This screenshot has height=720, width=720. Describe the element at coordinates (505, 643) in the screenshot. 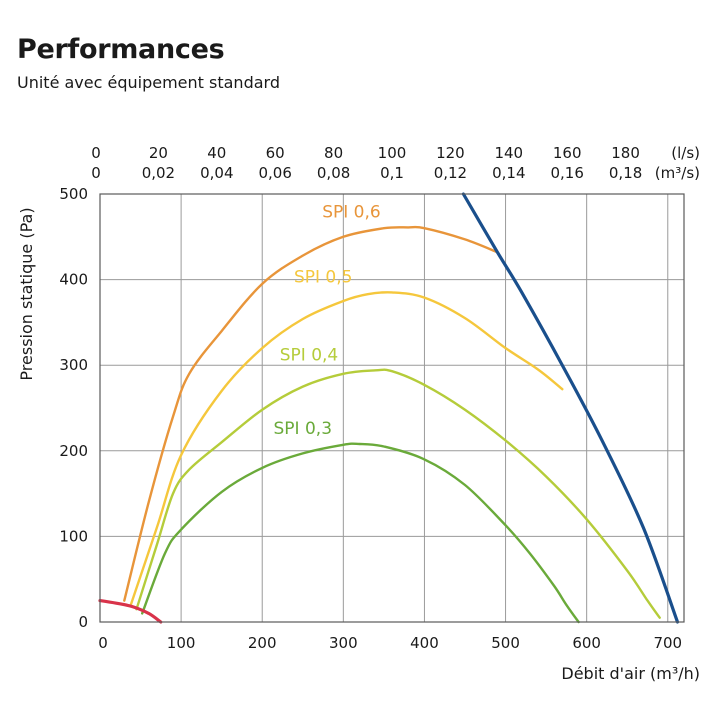

I see `x-tick-label: 500` at that location.